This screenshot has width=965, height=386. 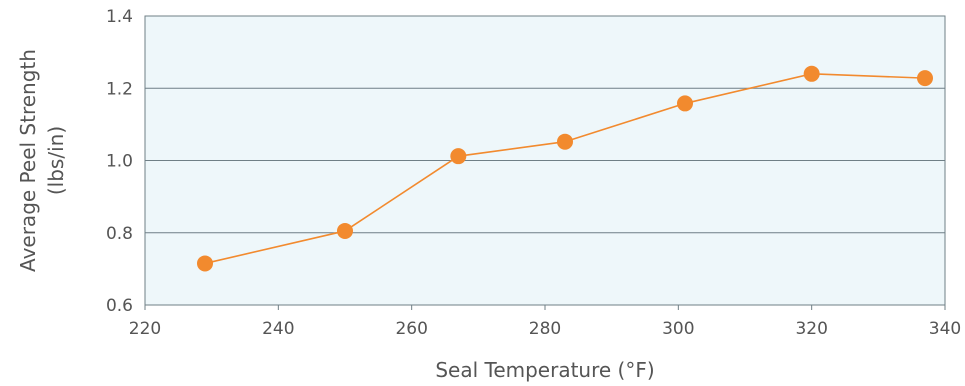 What do you see at coordinates (411, 329) in the screenshot?
I see `x-tick-label: 260` at bounding box center [411, 329].